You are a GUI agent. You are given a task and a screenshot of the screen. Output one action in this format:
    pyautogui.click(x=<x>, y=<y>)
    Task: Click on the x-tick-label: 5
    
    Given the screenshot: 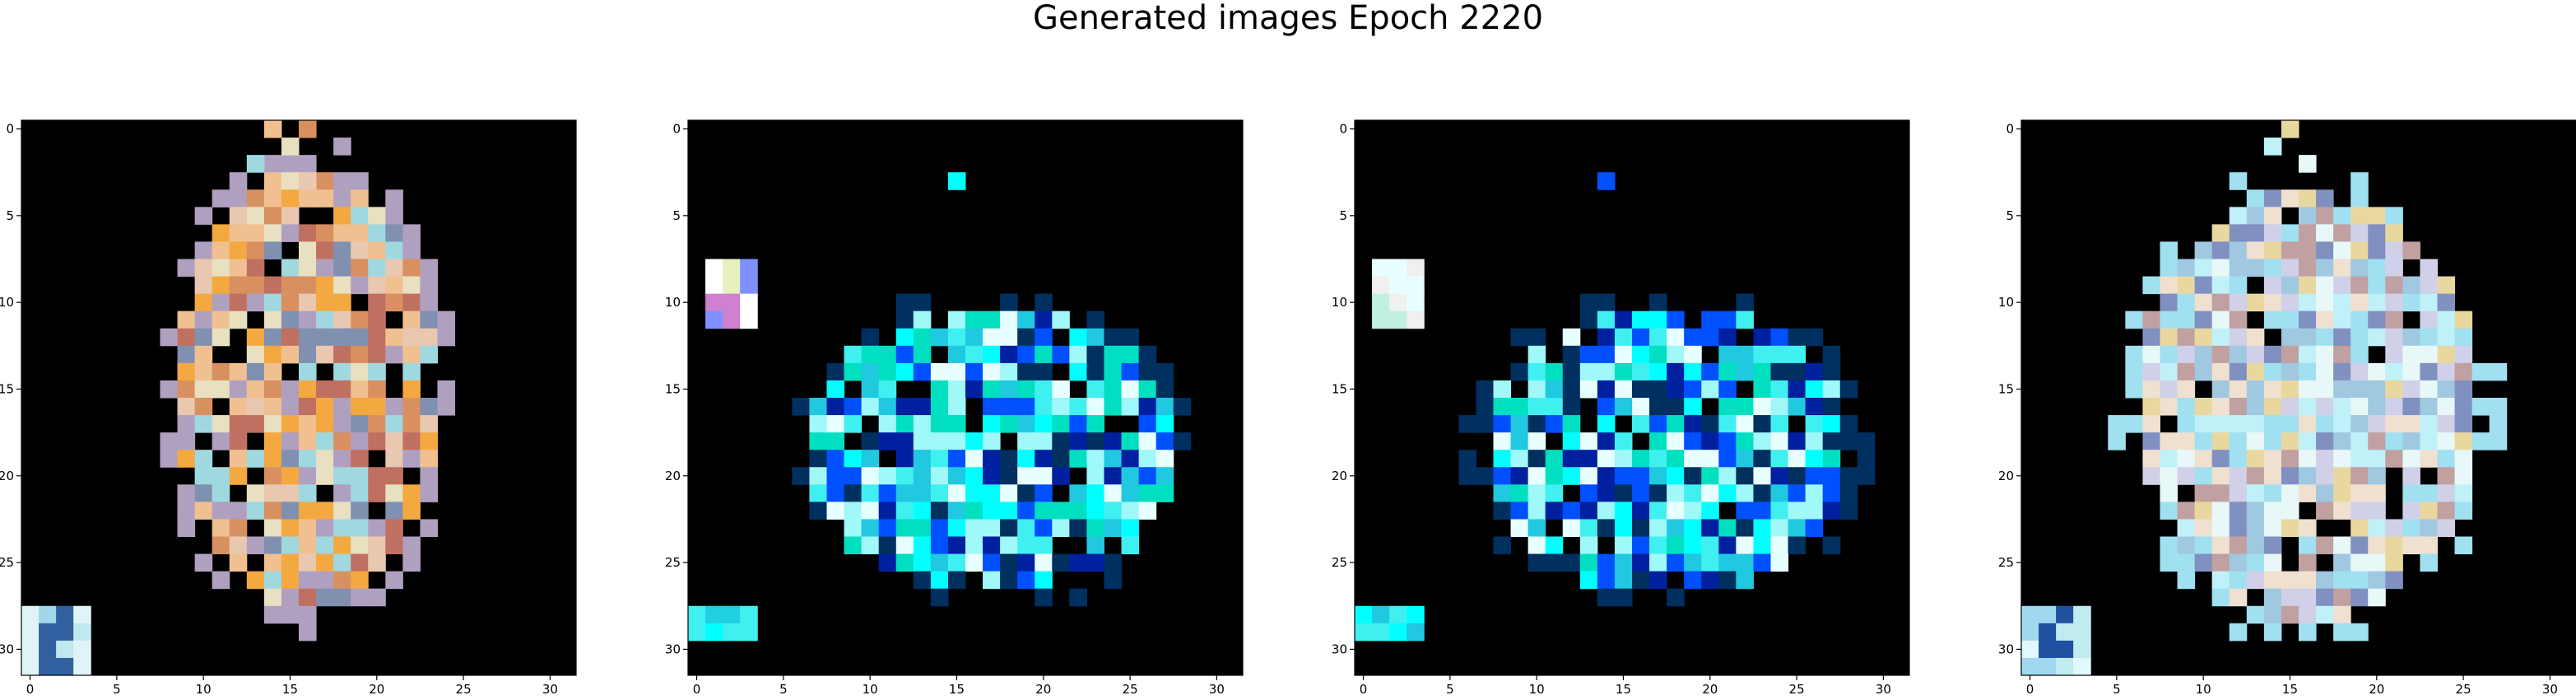 What is the action you would take?
    pyautogui.click(x=117, y=689)
    